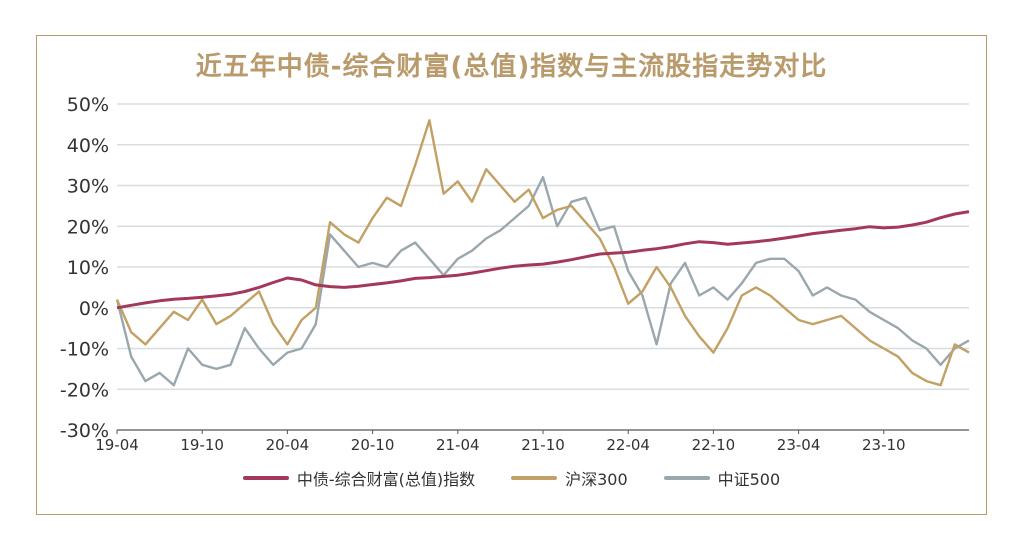  Describe the element at coordinates (84, 431) in the screenshot. I see `y-tick-label: -30%` at that location.